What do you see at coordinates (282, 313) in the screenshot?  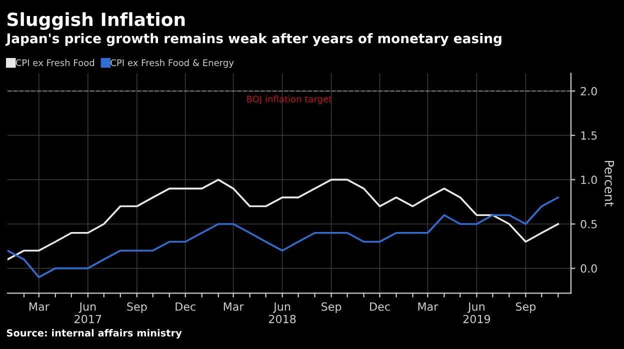 I see `x-tick-label: Jun 2018` at bounding box center [282, 313].